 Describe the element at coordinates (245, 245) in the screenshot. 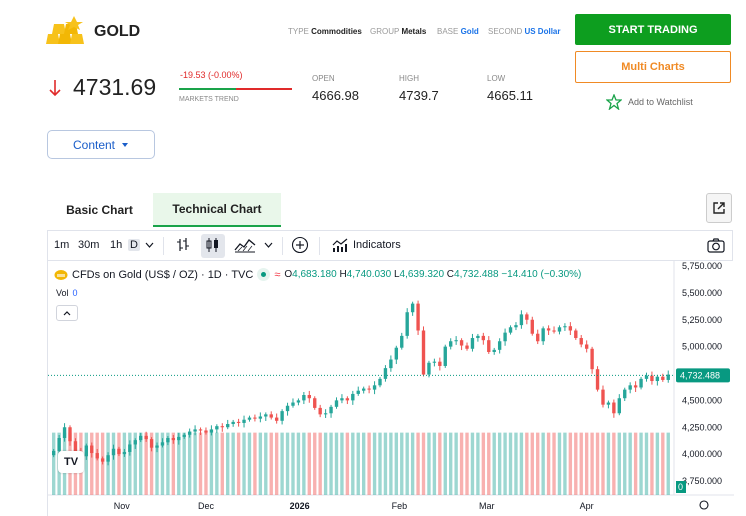

I see `area-chart-icon` at that location.